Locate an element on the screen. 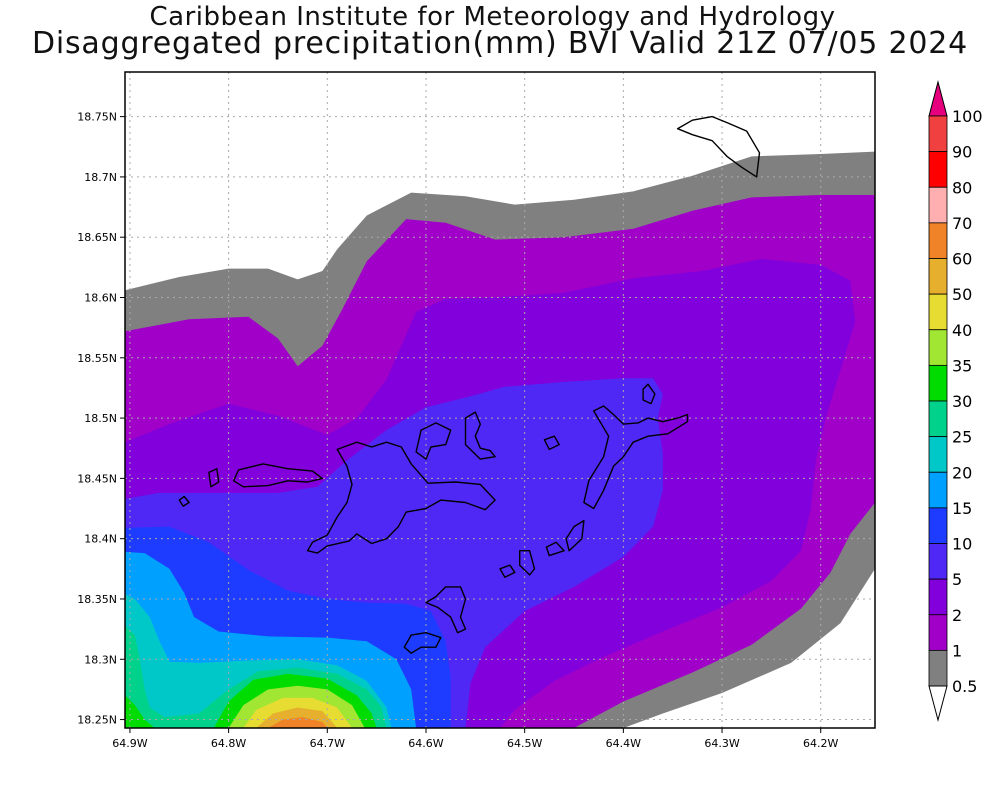 This screenshot has width=1000, height=800. y-tick-label: 18.5N is located at coordinates (100, 418).